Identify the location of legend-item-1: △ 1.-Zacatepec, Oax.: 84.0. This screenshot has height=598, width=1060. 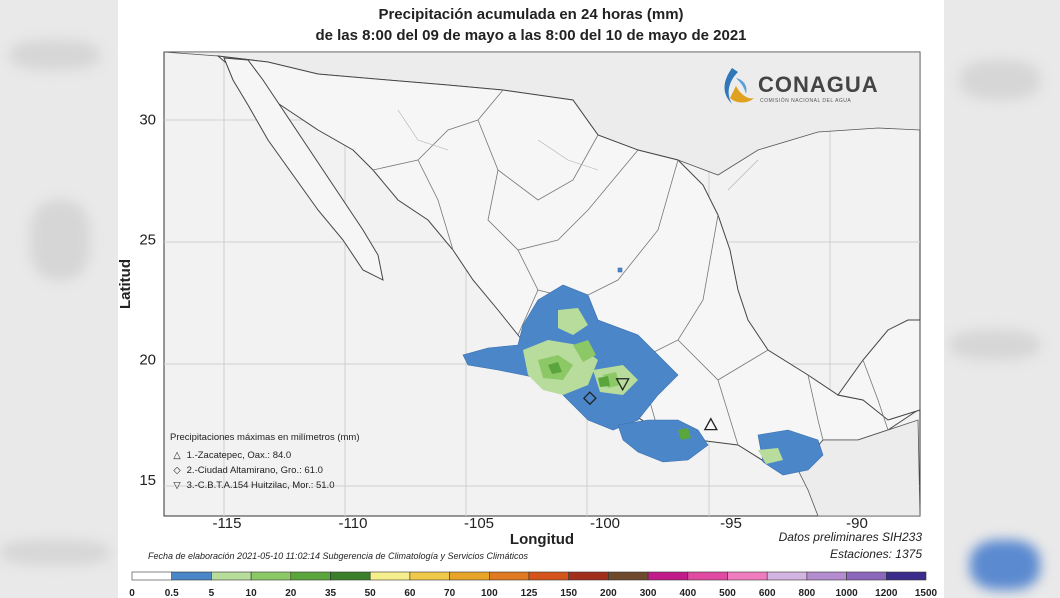
(265, 455).